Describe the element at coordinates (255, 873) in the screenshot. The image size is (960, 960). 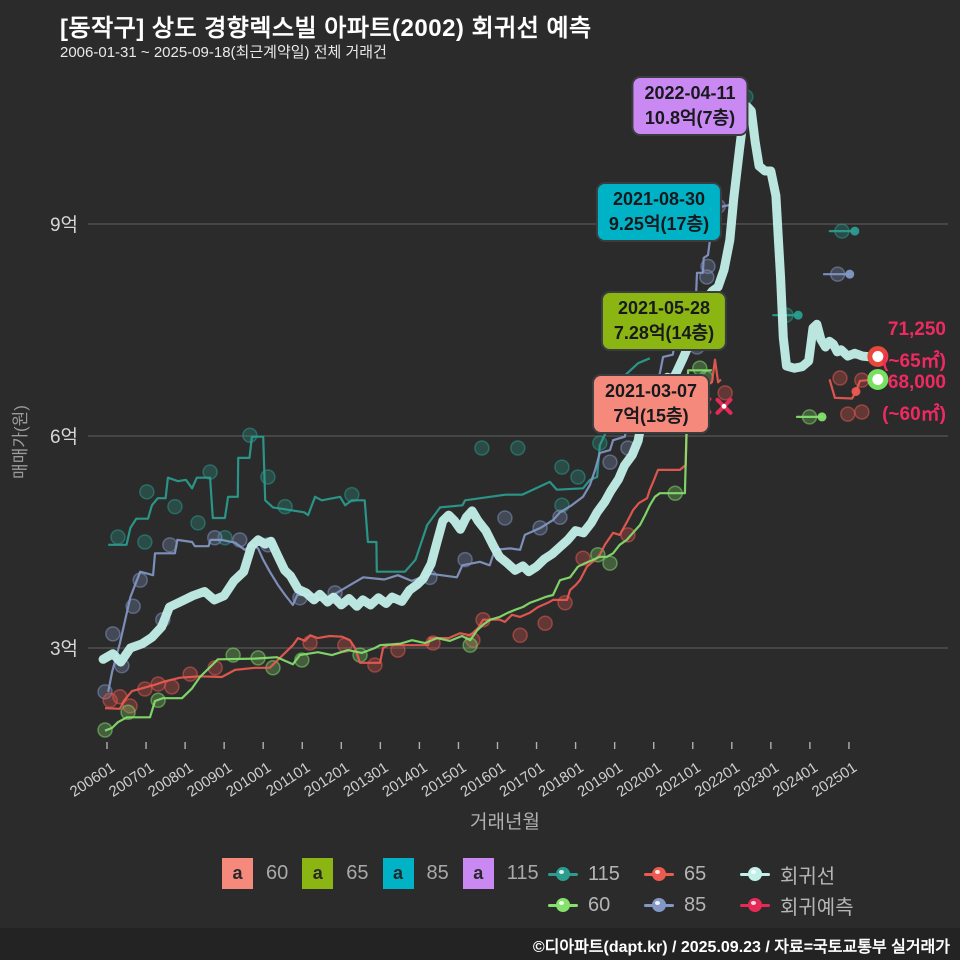
I see `legend-size-item-60: a 60` at that location.